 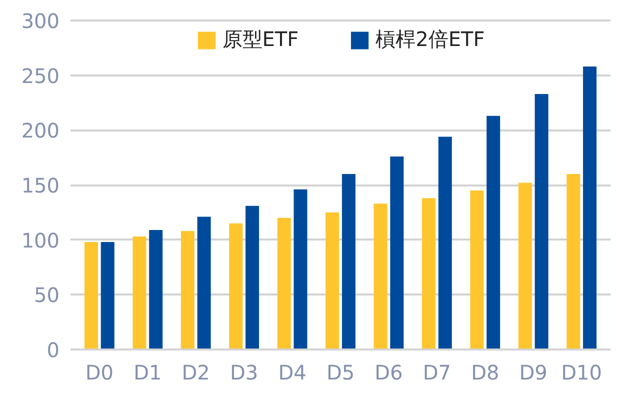 I want to click on x-tick-label: D8, so click(x=485, y=372).